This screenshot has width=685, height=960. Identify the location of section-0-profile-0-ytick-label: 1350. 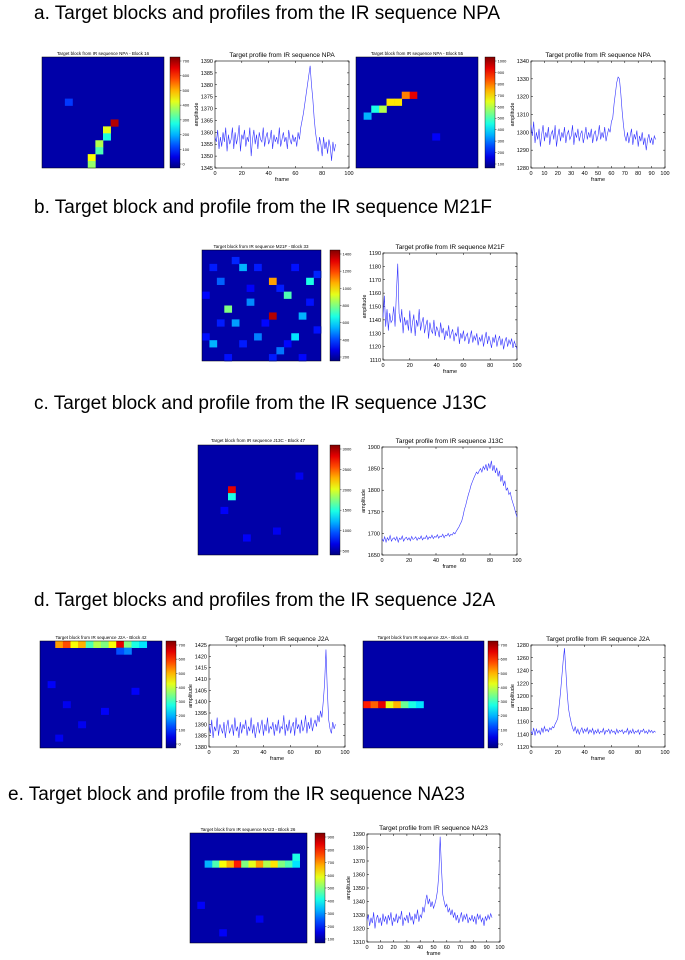
(207, 157).